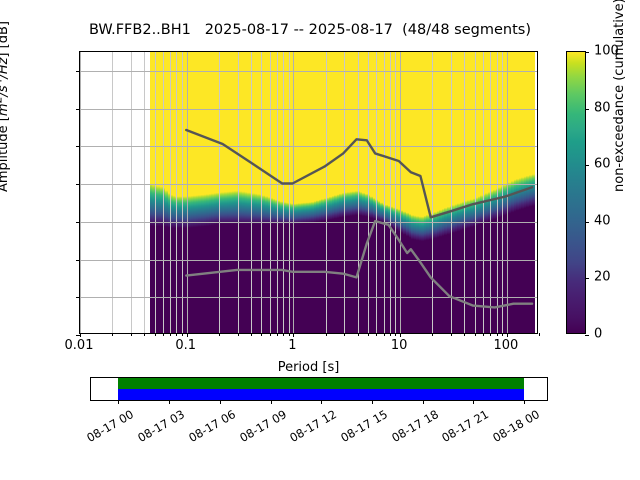  What do you see at coordinates (506, 345) in the screenshot?
I see `x-tick-label: 100` at bounding box center [506, 345].